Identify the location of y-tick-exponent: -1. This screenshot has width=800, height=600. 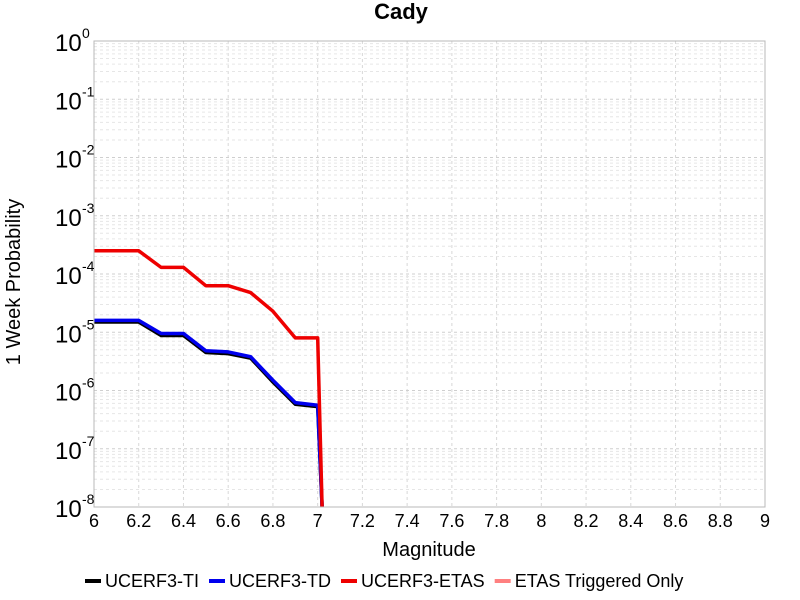
(88, 91).